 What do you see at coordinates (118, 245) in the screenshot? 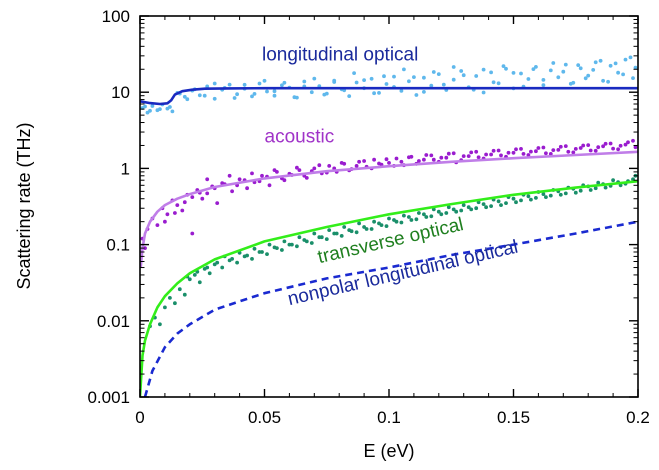
I see `y-tick-label: 0.1` at bounding box center [118, 245].